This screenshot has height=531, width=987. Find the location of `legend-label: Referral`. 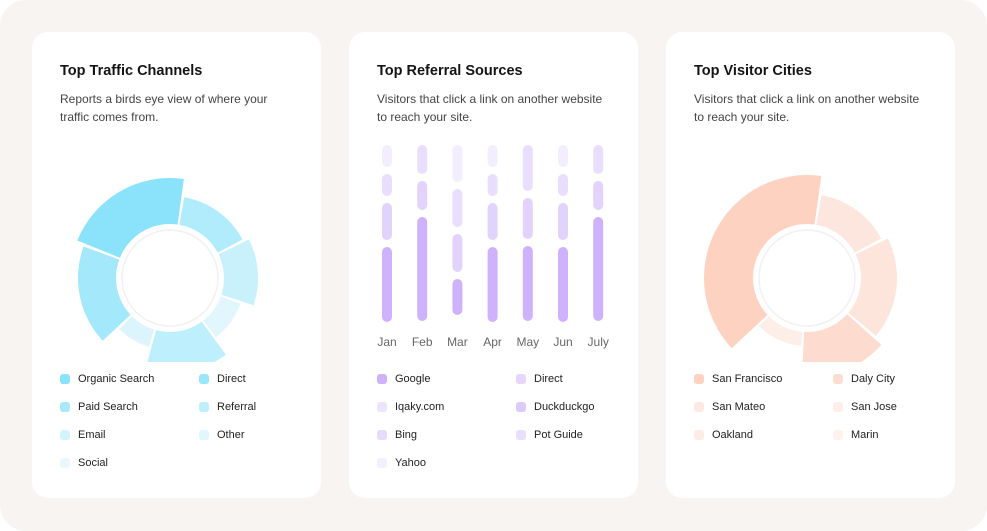

legend-label: Referral is located at coordinates (237, 407).